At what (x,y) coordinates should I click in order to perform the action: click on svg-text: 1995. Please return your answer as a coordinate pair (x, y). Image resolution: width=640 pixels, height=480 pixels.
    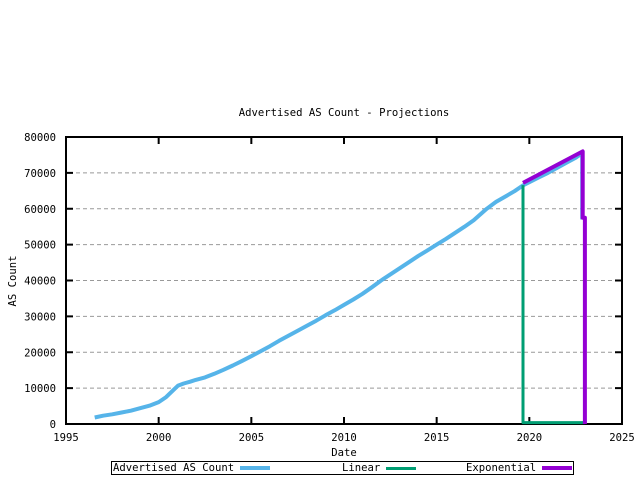
    Looking at the image, I should click on (66, 438).